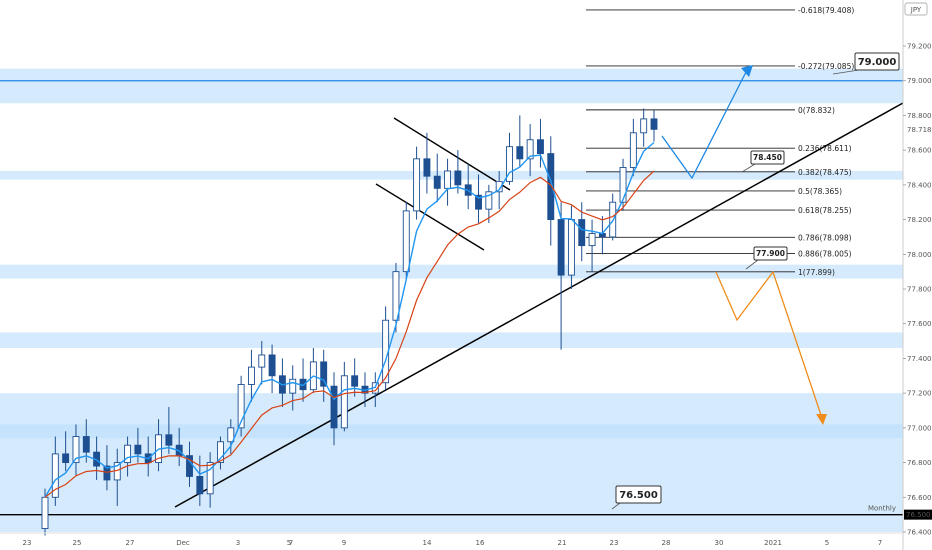  I want to click on date-tick-label-0: 23, so click(27, 543).